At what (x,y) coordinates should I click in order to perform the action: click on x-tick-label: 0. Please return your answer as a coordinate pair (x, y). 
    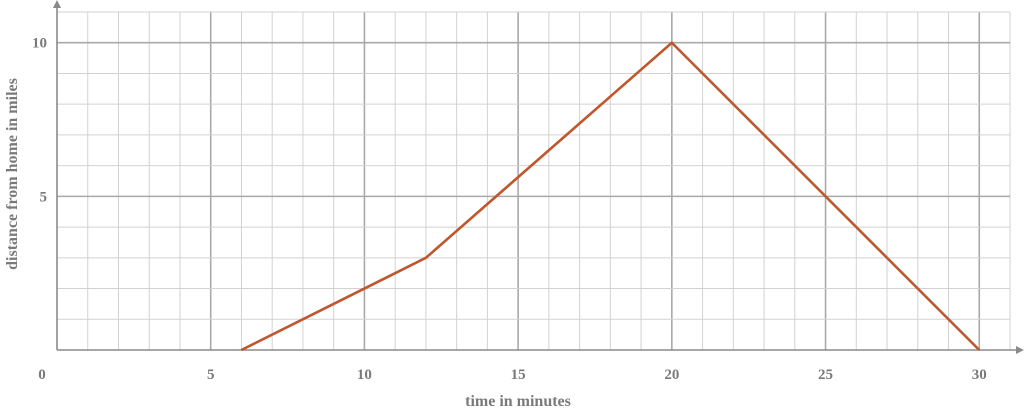
    Looking at the image, I should click on (42, 375).